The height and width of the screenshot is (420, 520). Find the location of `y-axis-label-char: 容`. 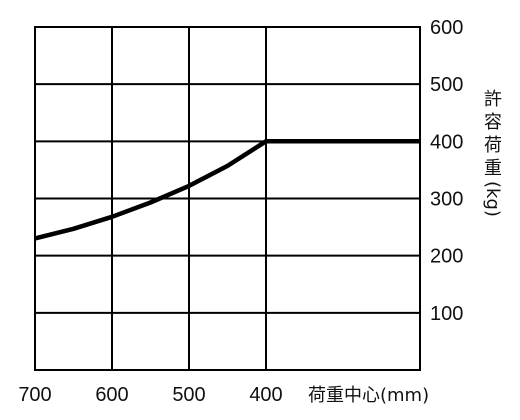

y-axis-label-char: 容 is located at coordinates (493, 122).